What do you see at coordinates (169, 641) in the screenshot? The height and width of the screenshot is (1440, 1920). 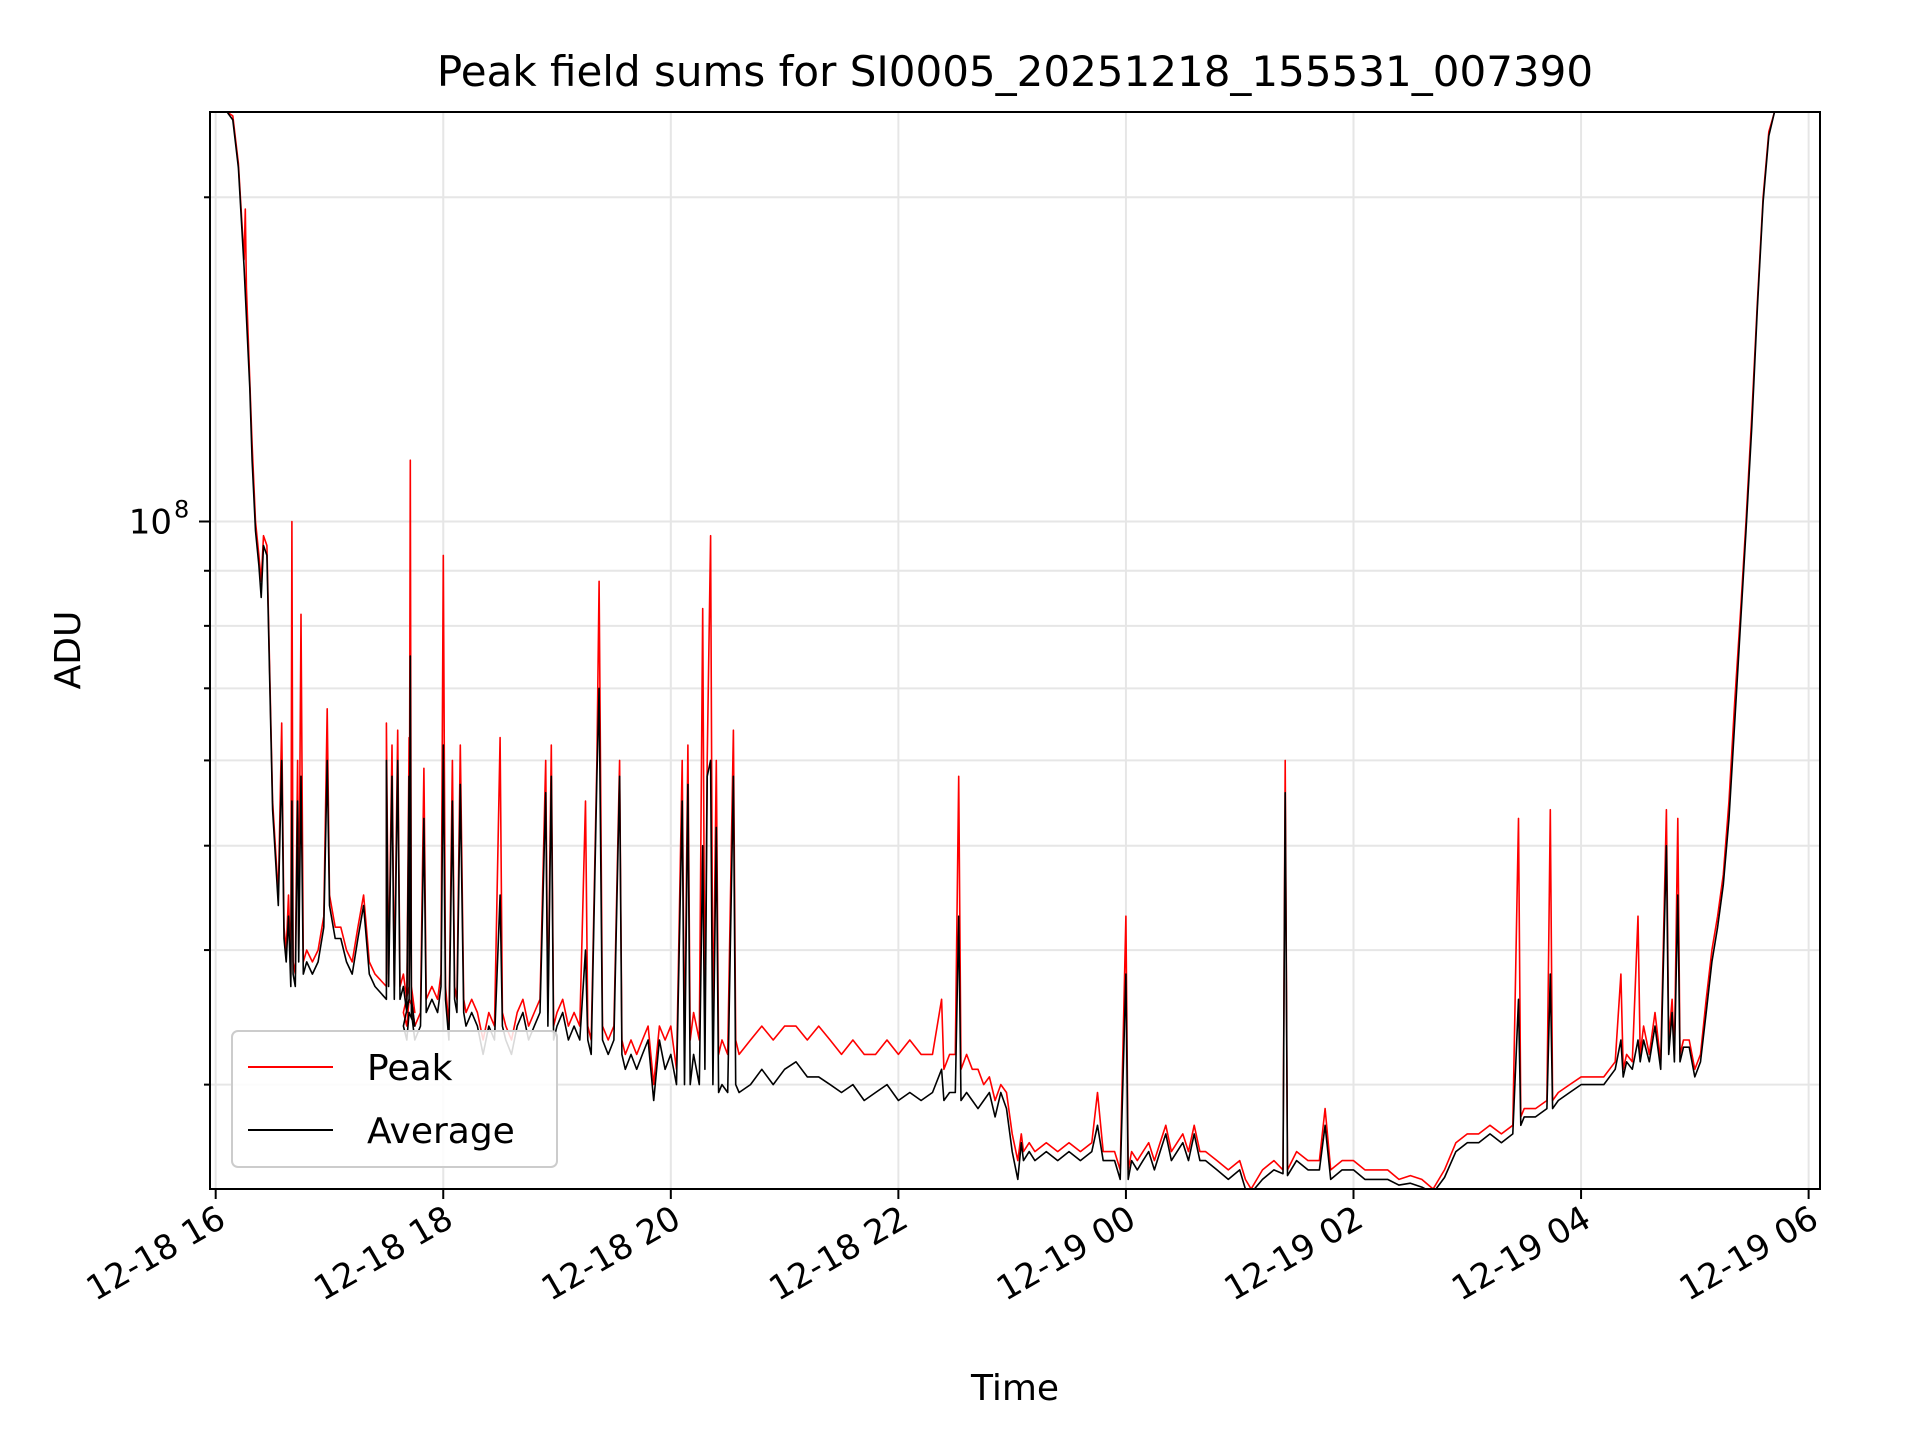 I see `y-axis-ticks: 10 8` at bounding box center [169, 641].